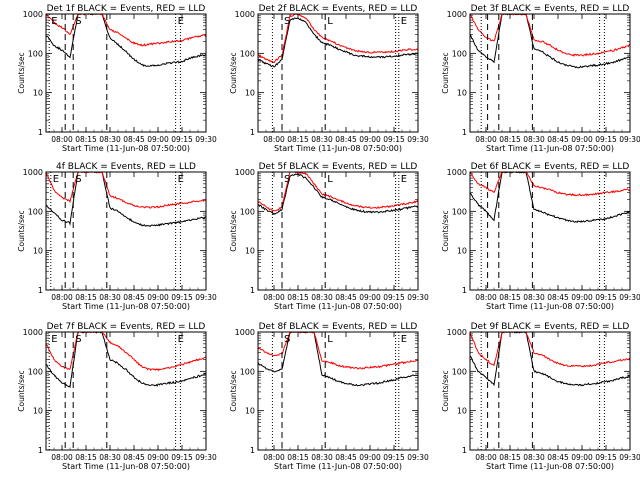 The height and width of the screenshot is (480, 640). What do you see at coordinates (338, 167) in the screenshot?
I see `chart-title: Det 5f BLACK = Events, RED = LLD` at bounding box center [338, 167].